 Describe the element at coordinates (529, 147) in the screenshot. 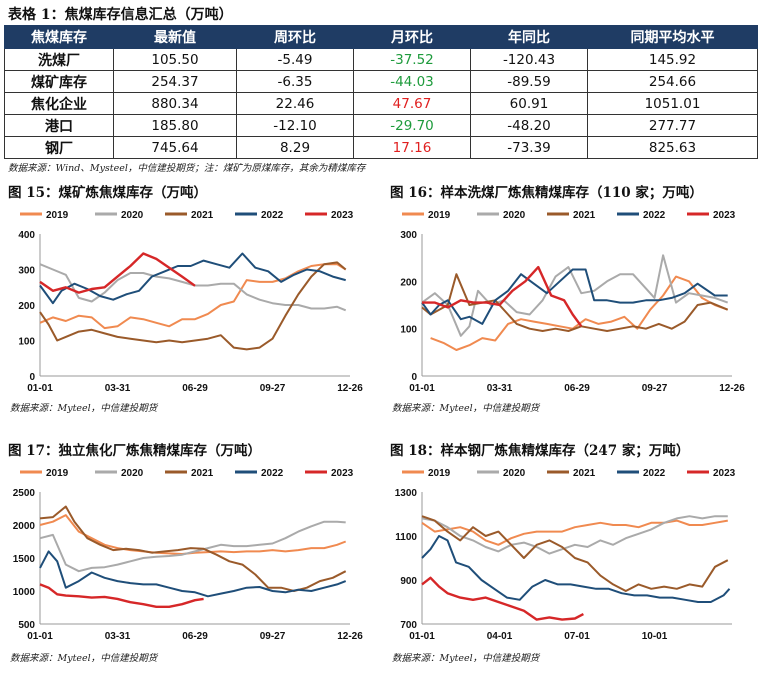

I see `cell-yoy: -73.39` at that location.